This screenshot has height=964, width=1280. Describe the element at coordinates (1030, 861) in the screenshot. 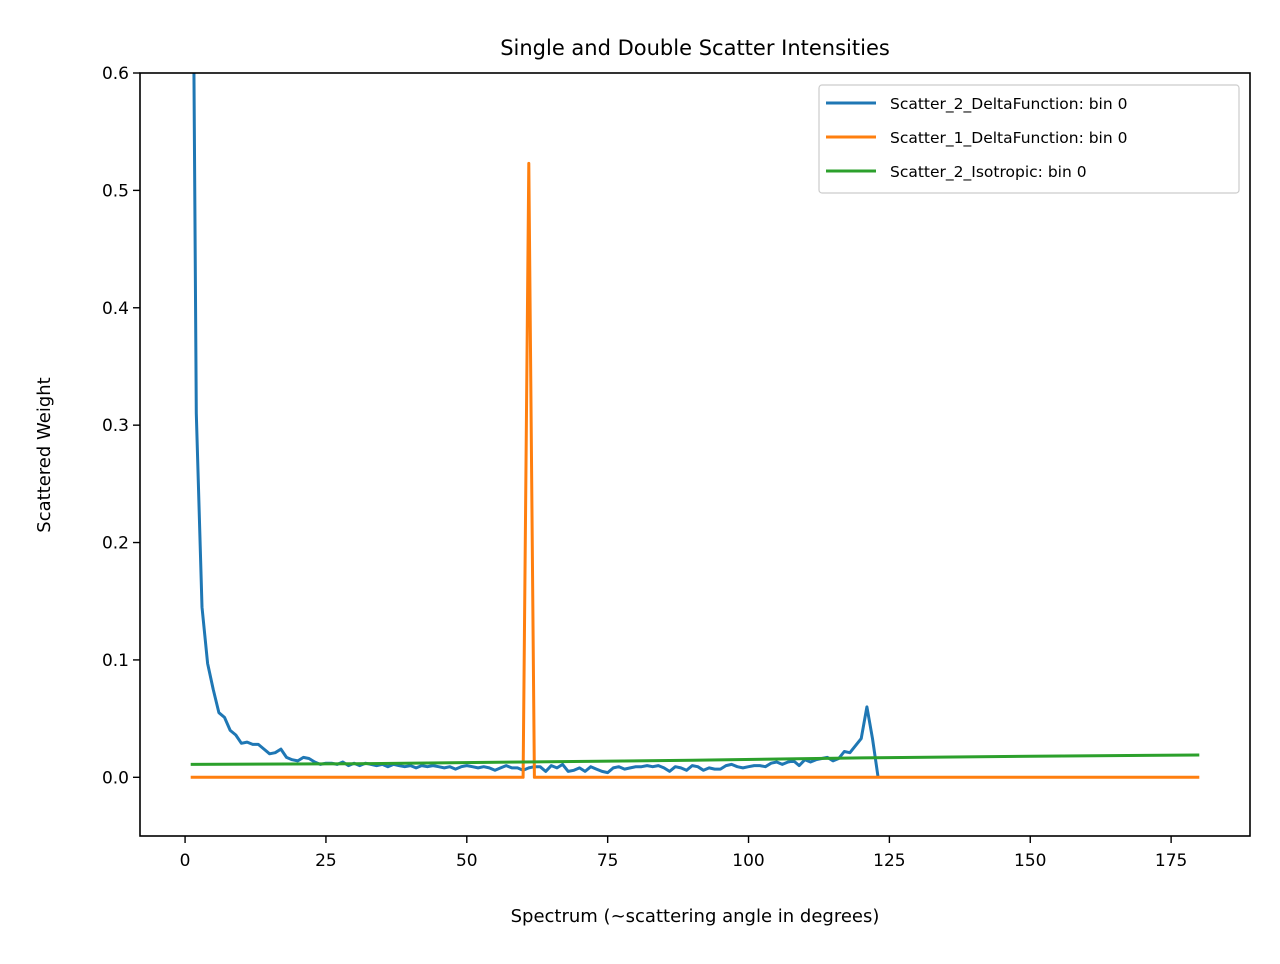

I see `x-tick-label: 150` at that location.